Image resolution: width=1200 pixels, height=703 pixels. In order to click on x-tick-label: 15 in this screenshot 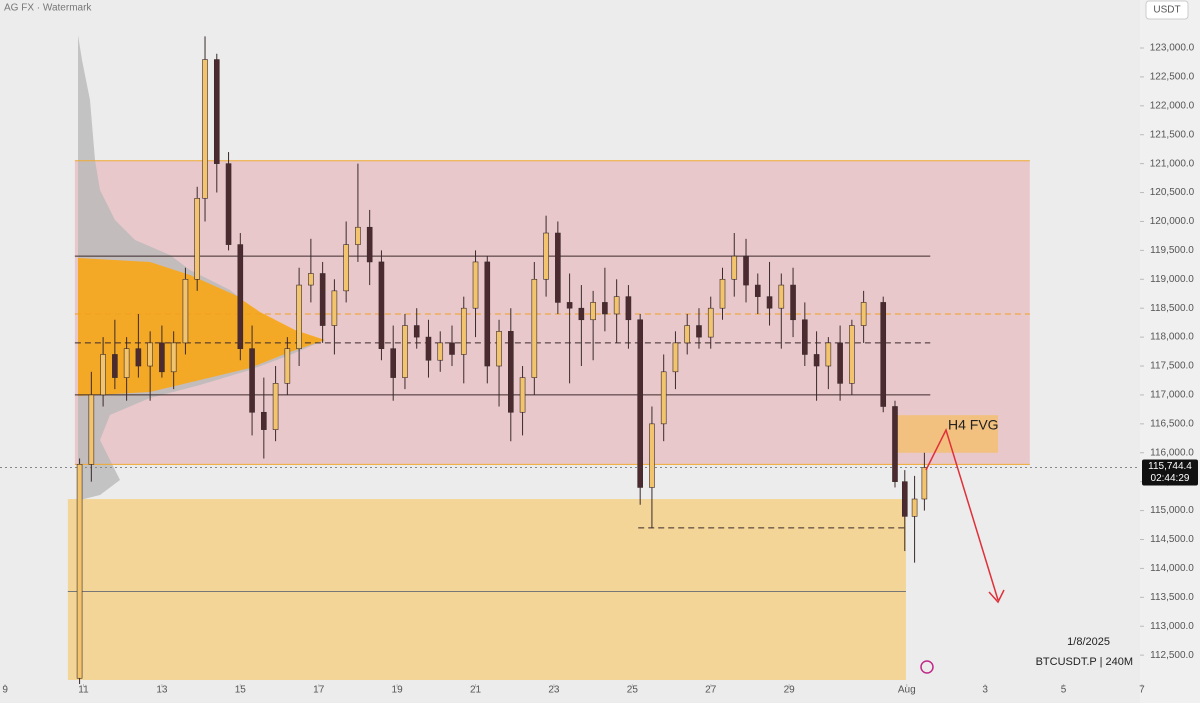, I will do `click(241, 690)`.